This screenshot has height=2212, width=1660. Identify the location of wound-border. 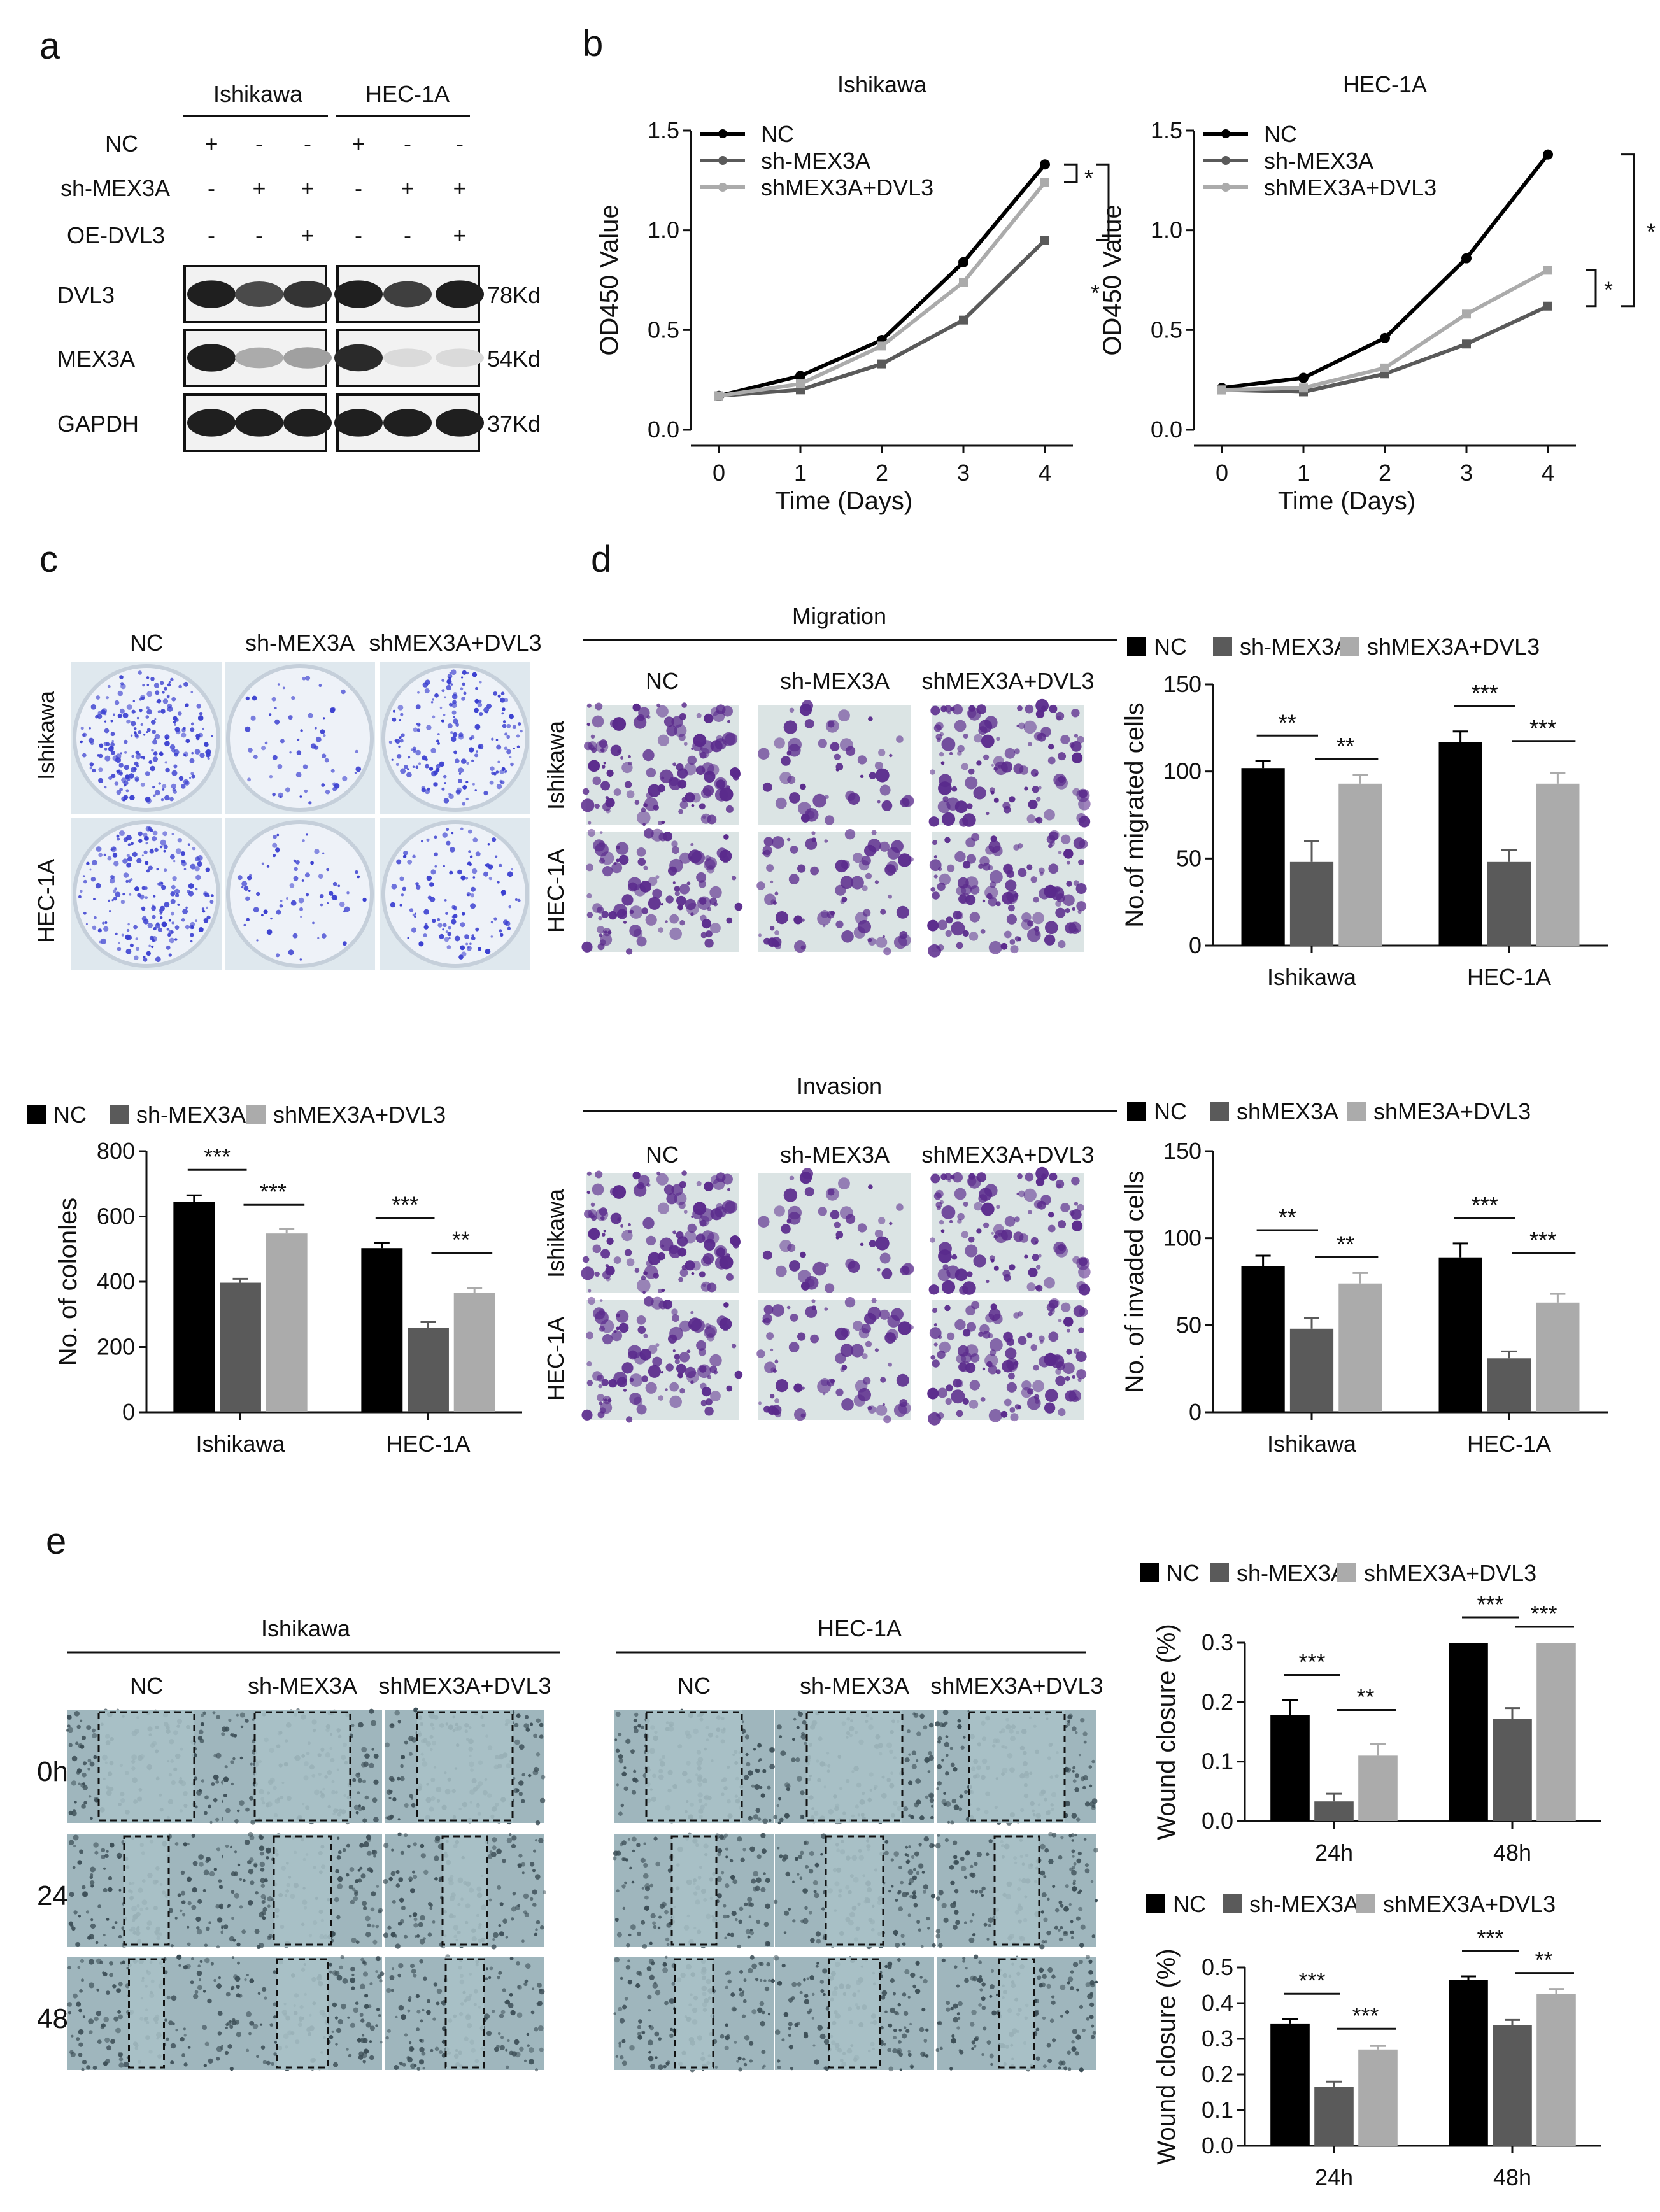
(464, 2013).